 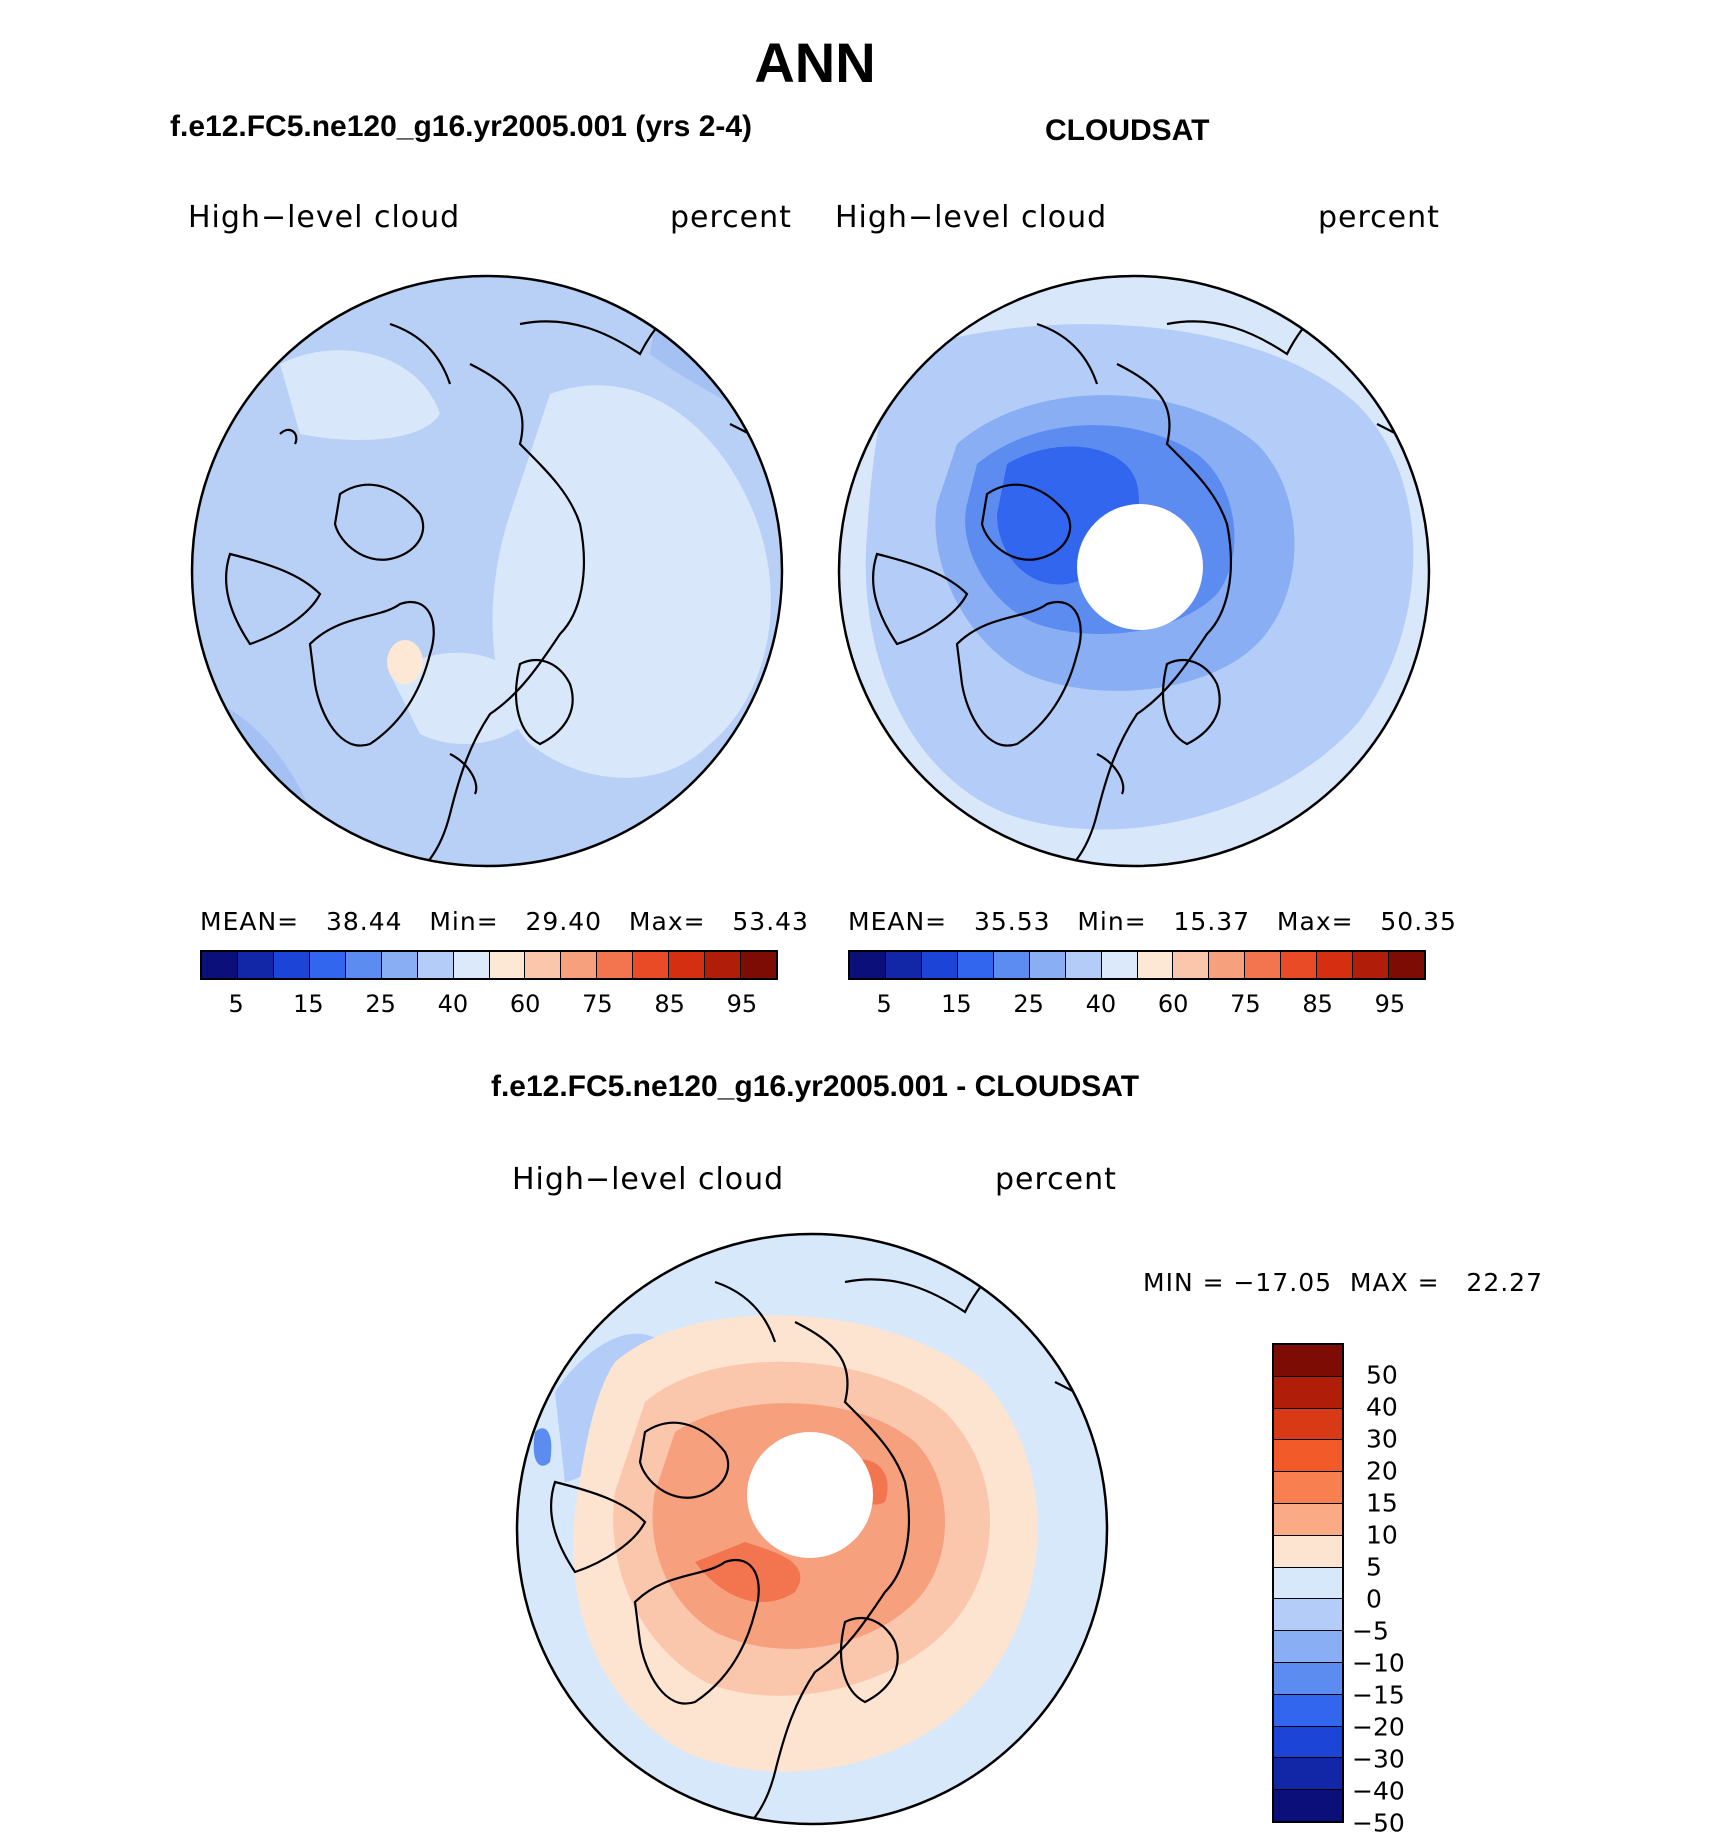 I want to click on diff-colorbar-tick-label: 50, so click(x=1382, y=1375).